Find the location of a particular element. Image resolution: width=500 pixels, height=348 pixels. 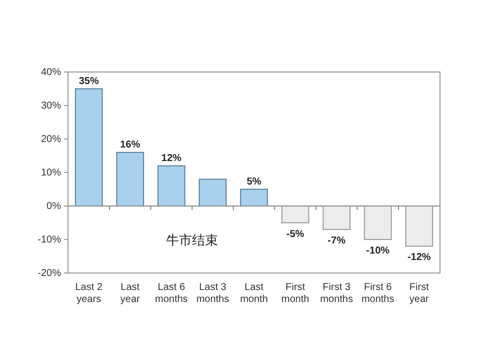

x-tick-label: First 6 months is located at coordinates (377, 293).